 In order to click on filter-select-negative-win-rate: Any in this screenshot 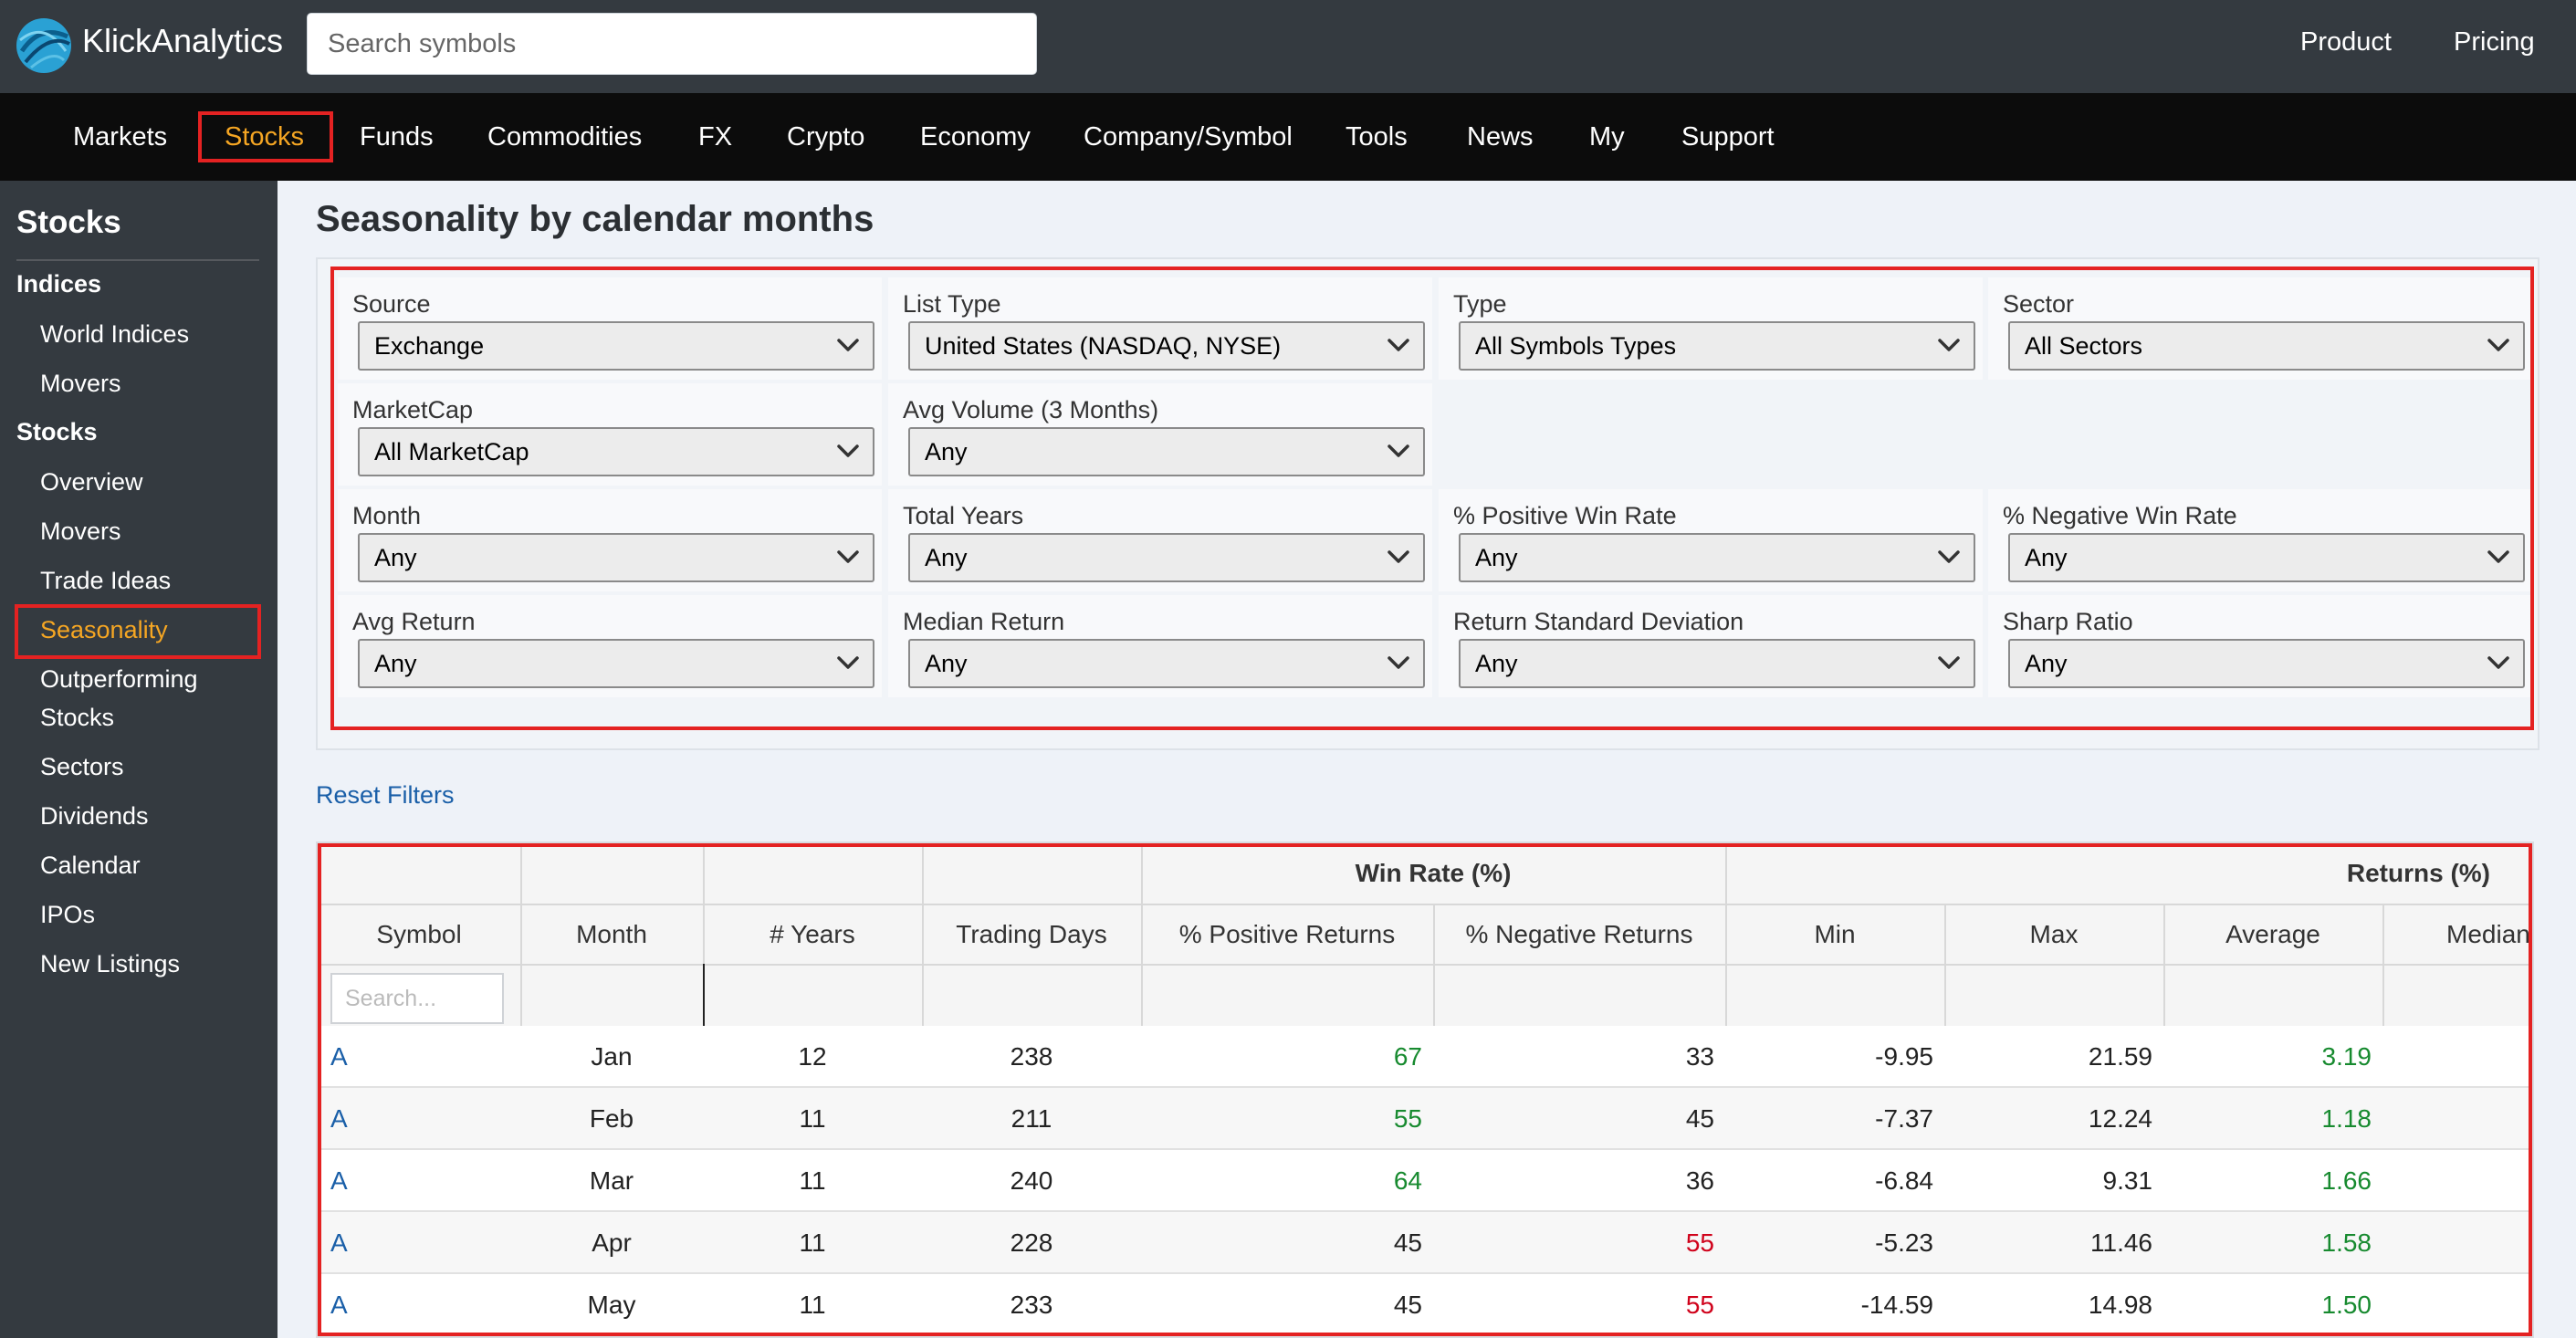, I will do `click(2267, 557)`.